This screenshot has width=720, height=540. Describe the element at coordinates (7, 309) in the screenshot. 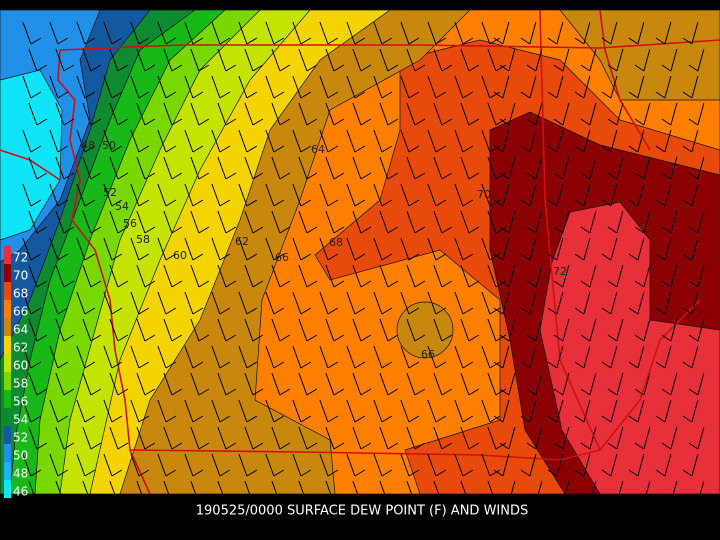

I see `legend-swatch` at that location.